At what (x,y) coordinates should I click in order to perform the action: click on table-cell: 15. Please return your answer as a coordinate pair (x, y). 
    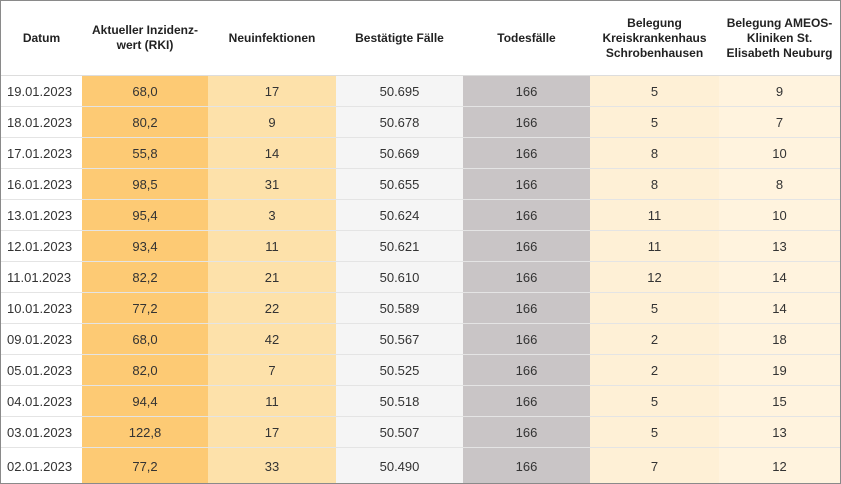
    Looking at the image, I should click on (779, 401).